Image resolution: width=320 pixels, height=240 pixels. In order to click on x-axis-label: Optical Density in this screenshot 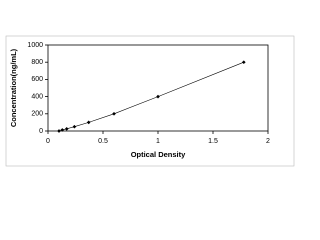, I will do `click(158, 154)`.